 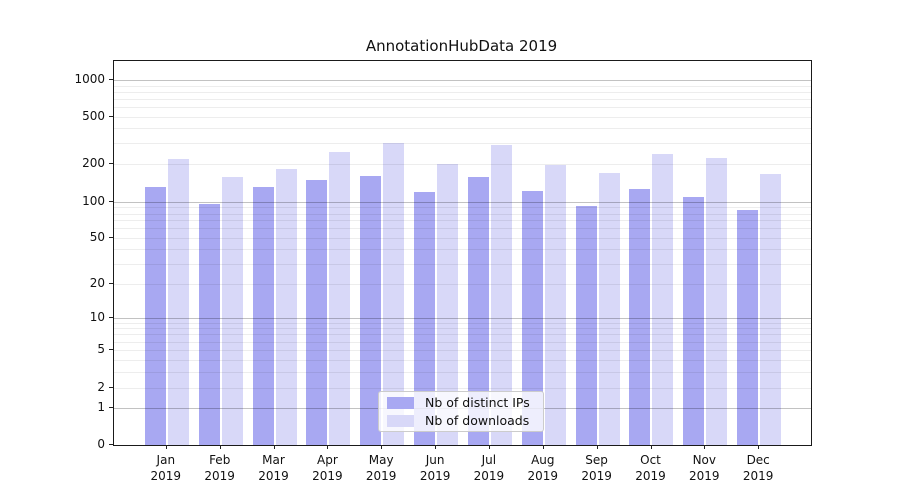 I want to click on chart-title: AnnotationHubData 2019, so click(x=461, y=46).